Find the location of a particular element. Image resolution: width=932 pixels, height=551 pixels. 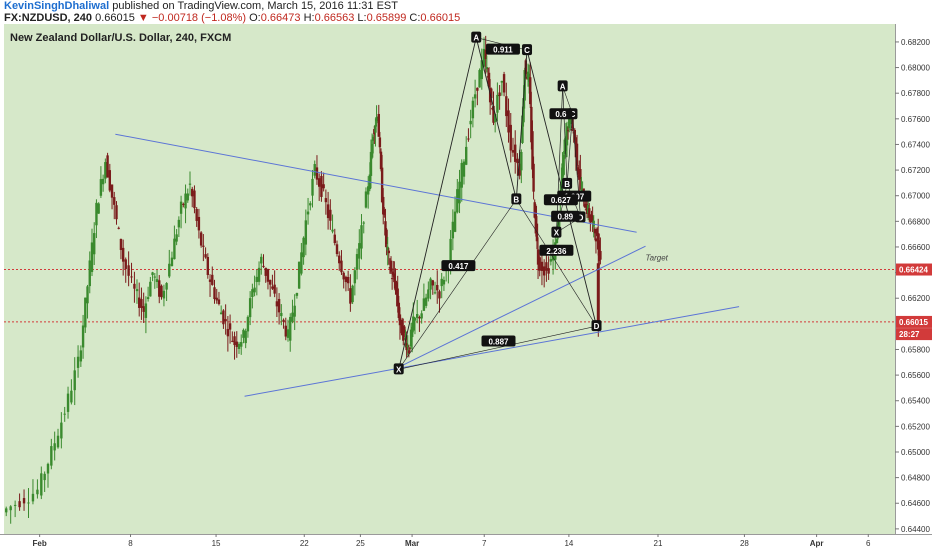

price-axis is located at coordinates (913, 279).